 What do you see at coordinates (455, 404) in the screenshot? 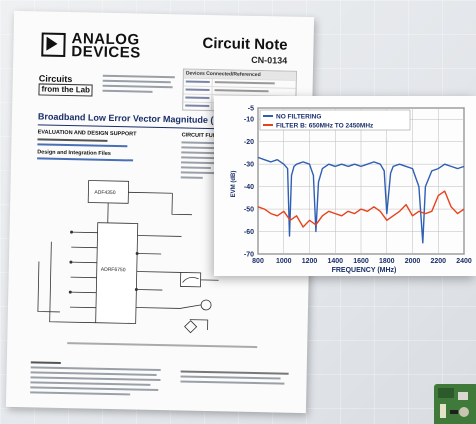
I see `circuit-board-image` at bounding box center [455, 404].